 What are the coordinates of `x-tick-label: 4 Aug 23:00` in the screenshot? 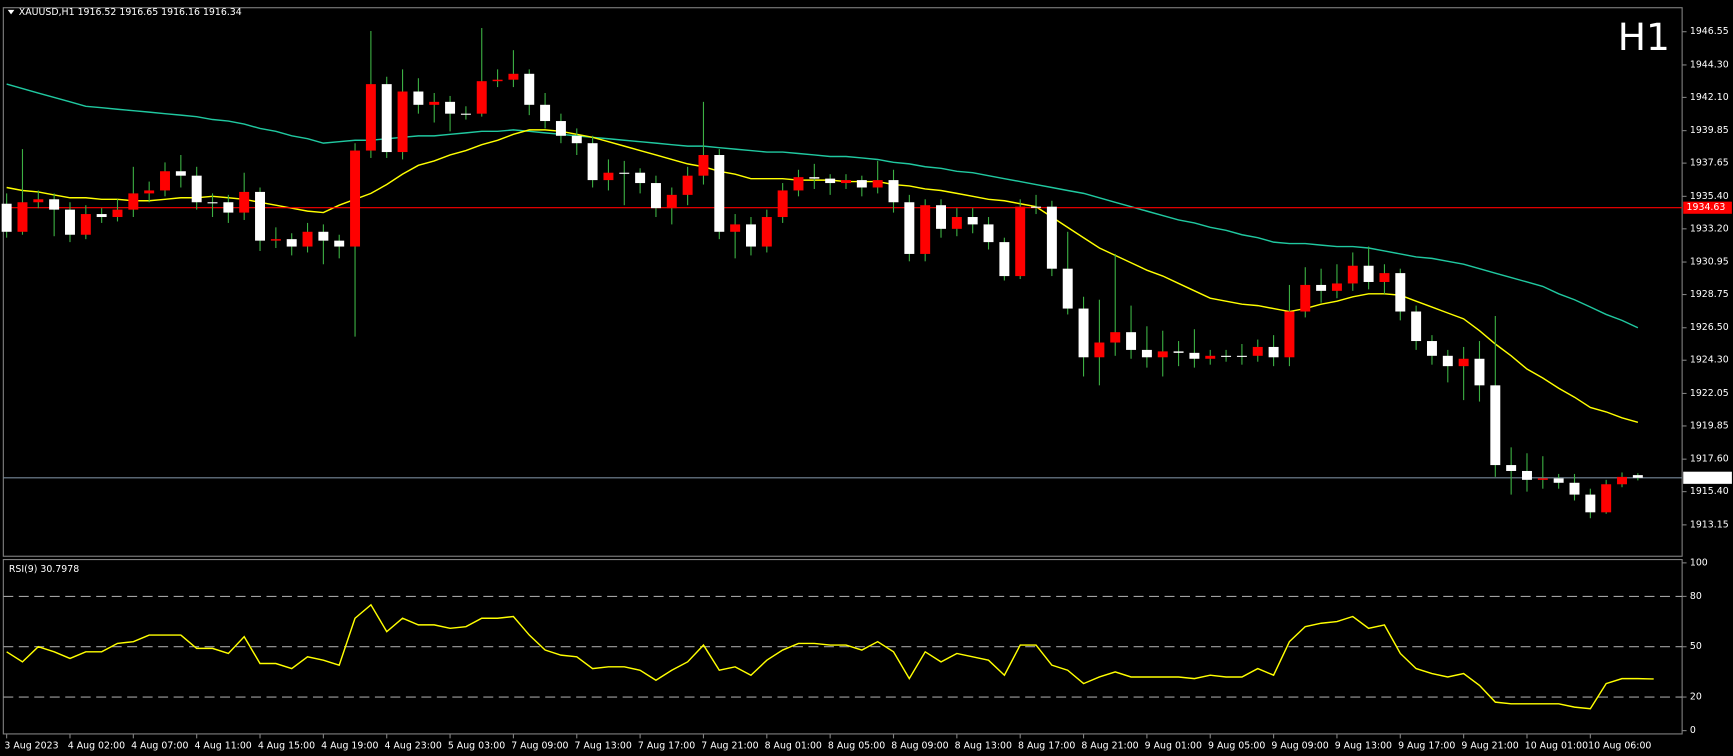 It's located at (413, 746).